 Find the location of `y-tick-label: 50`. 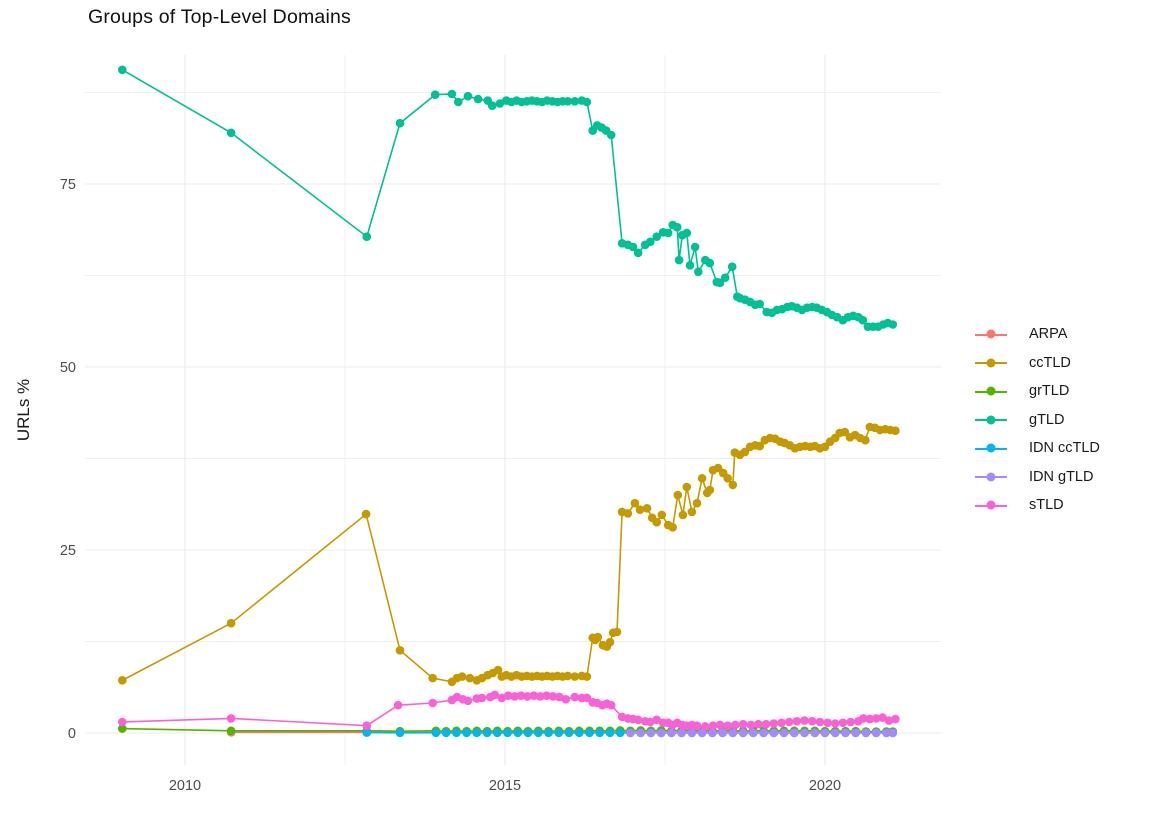

y-tick-label: 50 is located at coordinates (68, 368).